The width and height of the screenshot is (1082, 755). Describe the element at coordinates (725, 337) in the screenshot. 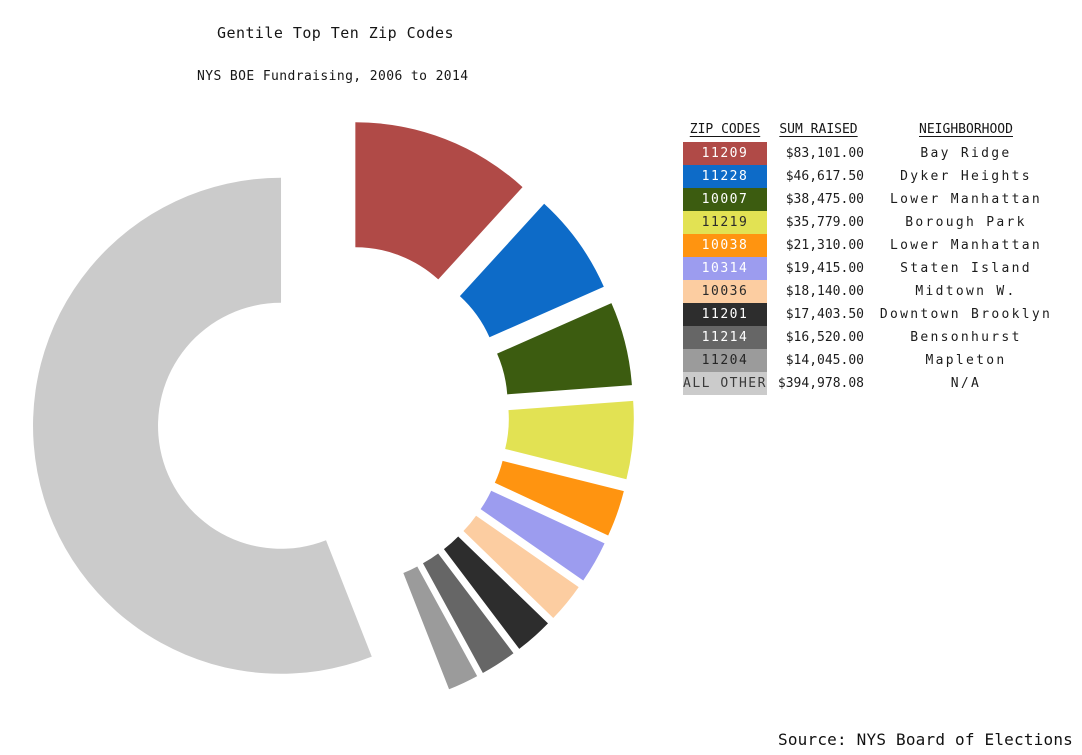

I see `zip-swatch-cell: 11214` at that location.